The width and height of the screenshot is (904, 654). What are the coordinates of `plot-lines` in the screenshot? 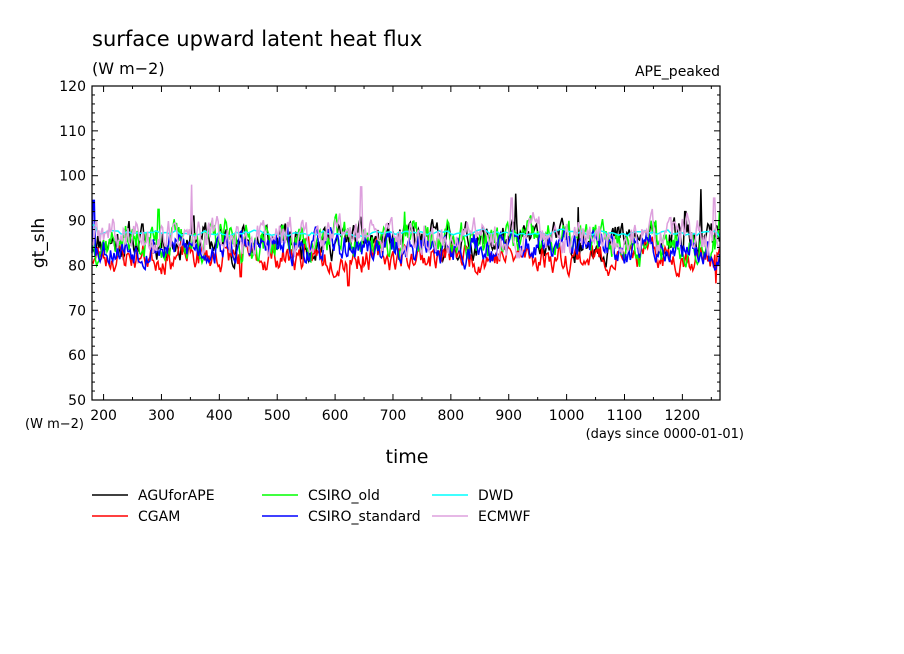 It's located at (406, 235).